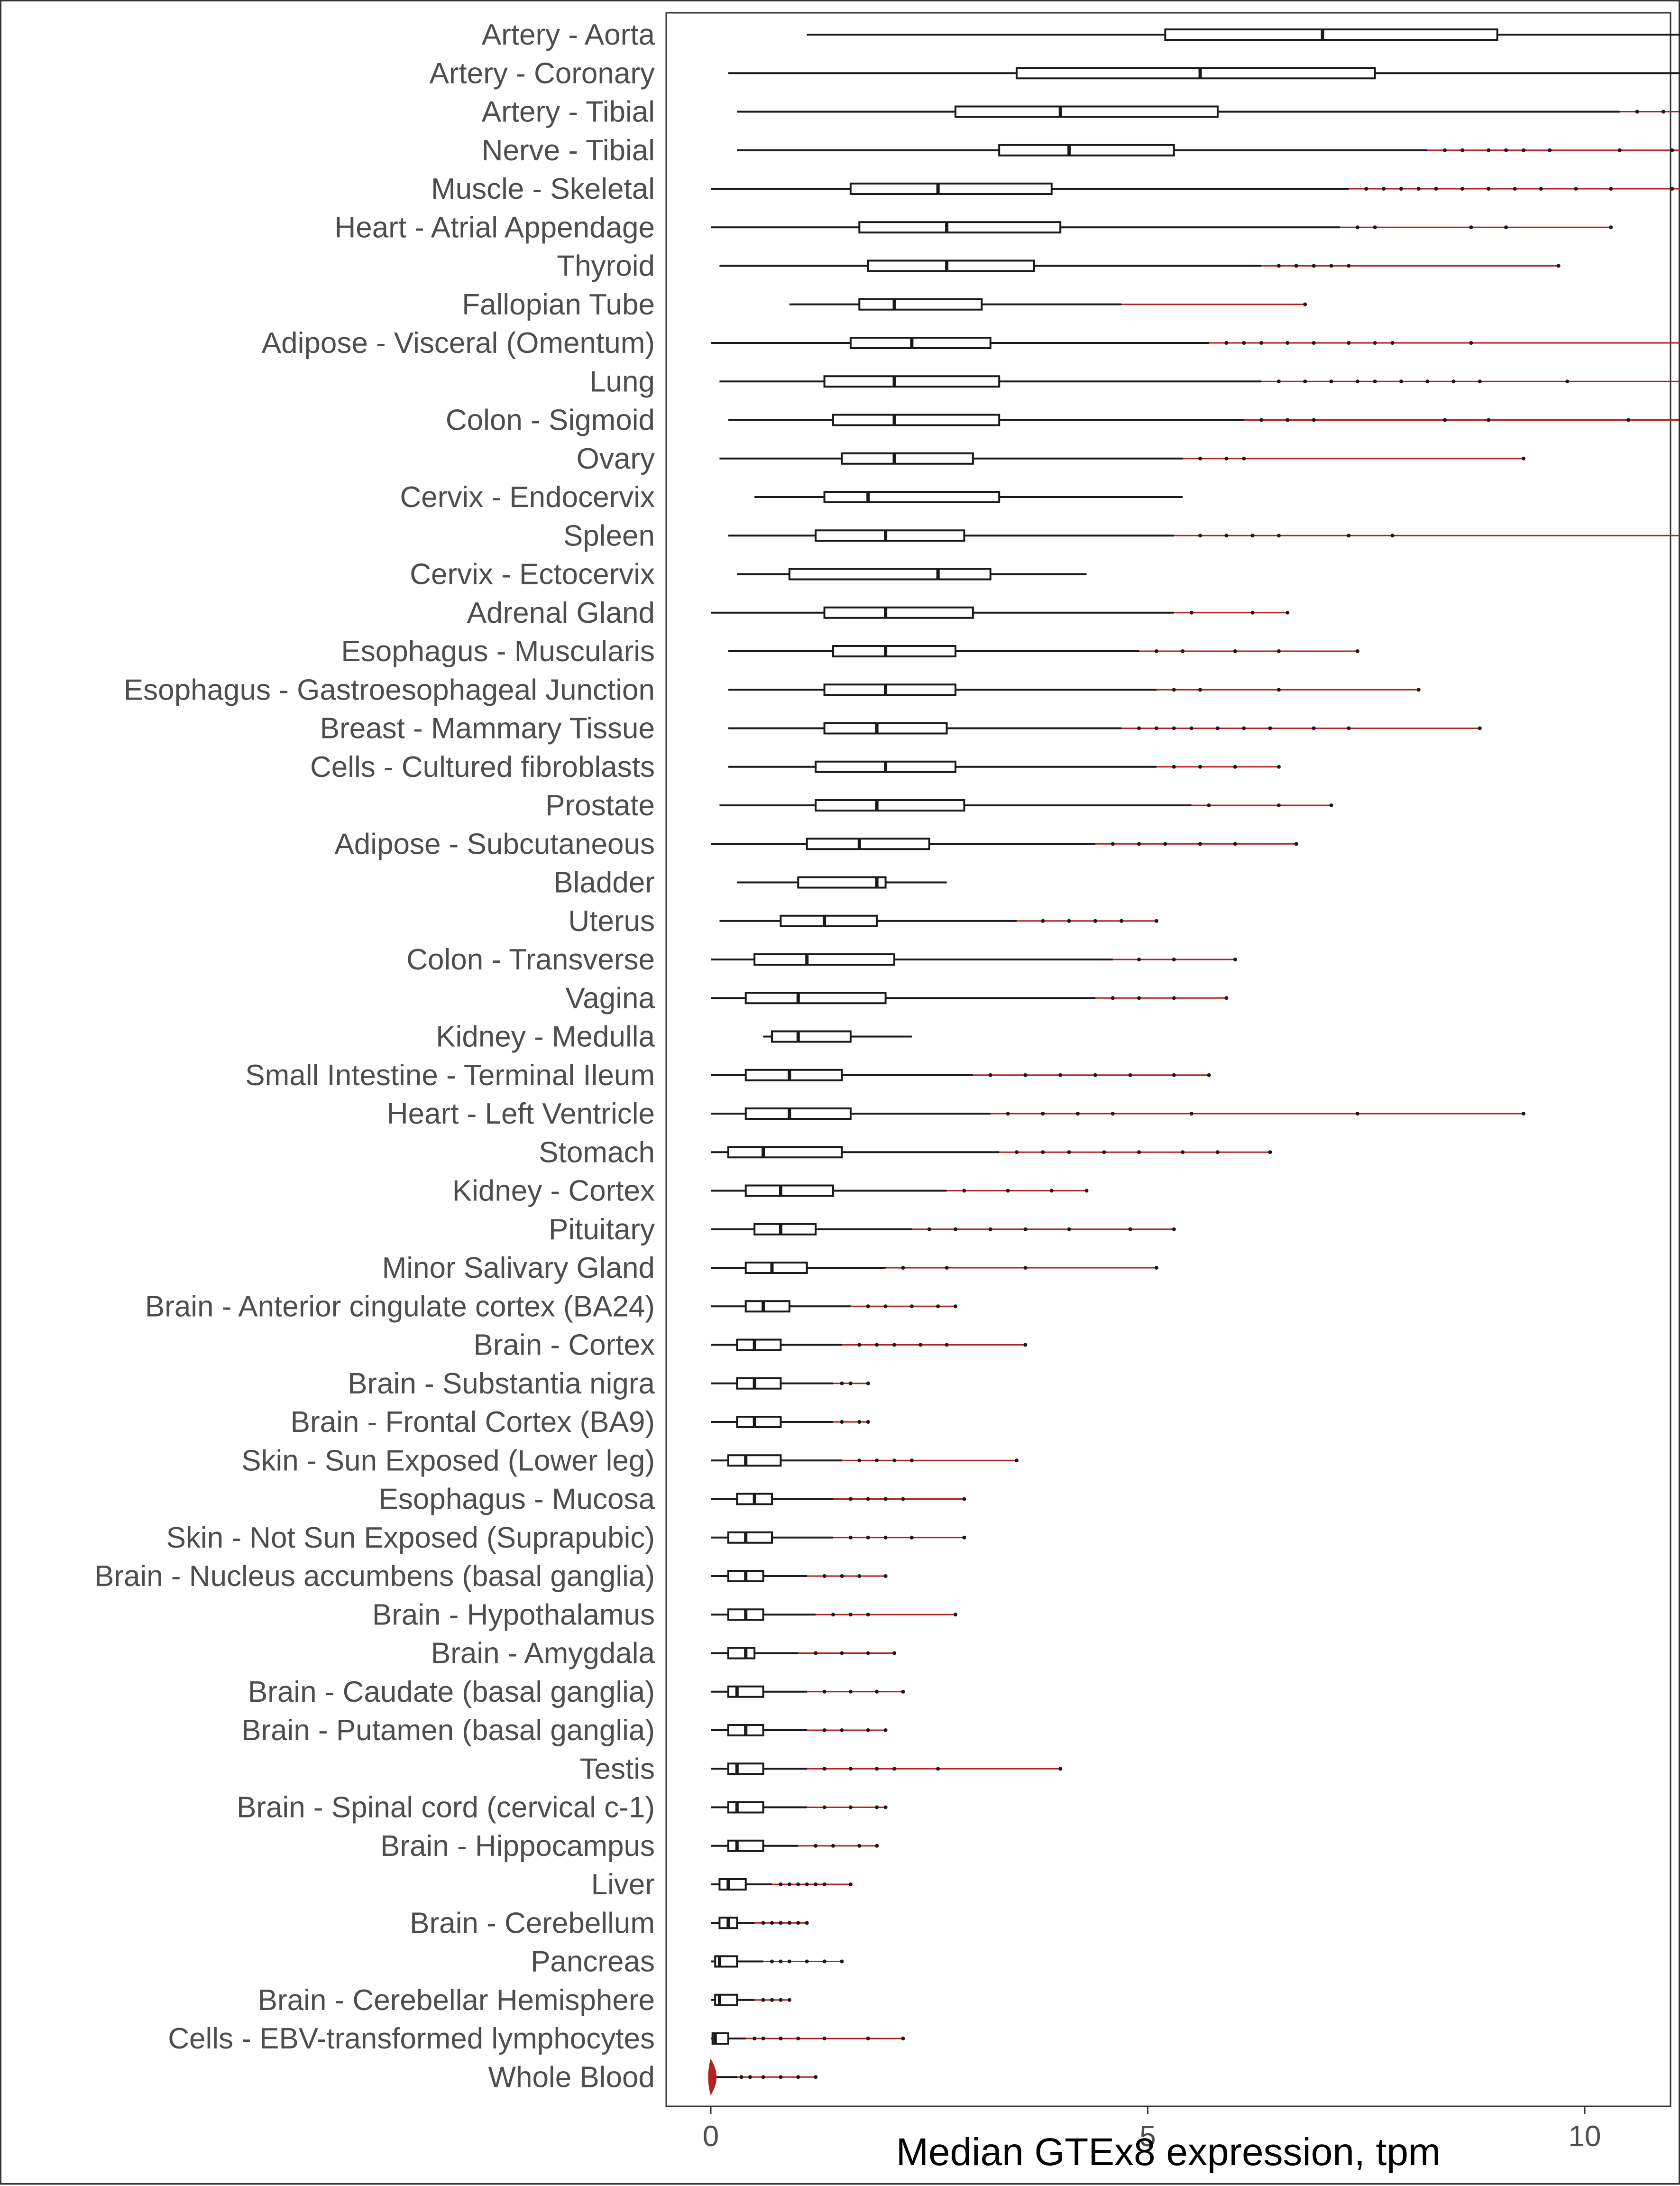  What do you see at coordinates (411, 2039) in the screenshot?
I see `category-label-cells-ebv-transformed-lymphocytes: Cells - EBV-transformed lymphocytes` at bounding box center [411, 2039].